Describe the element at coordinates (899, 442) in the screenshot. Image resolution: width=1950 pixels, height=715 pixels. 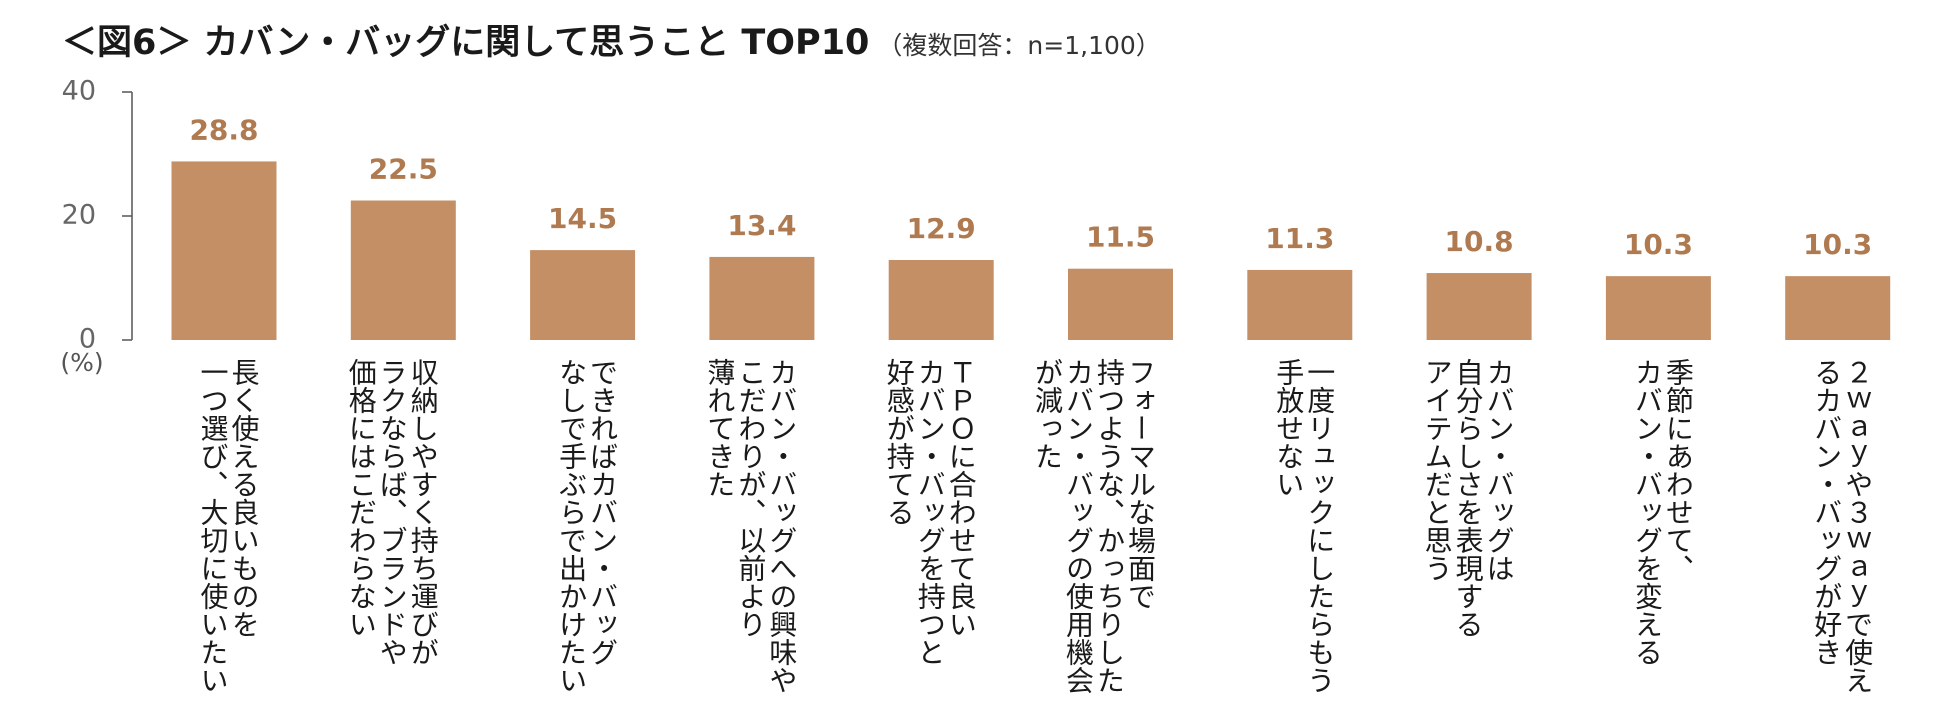
I see `category-label: 好感が持てる` at that location.